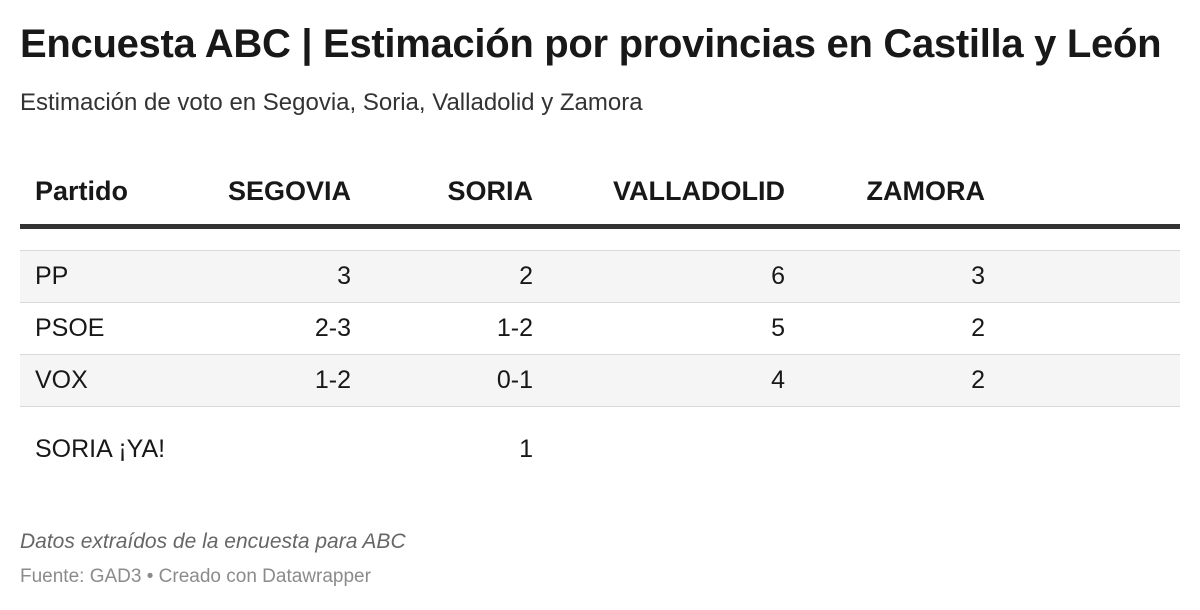 The height and width of the screenshot is (610, 1200). What do you see at coordinates (276, 327) in the screenshot?
I see `value-cell-segovia: 2-3` at bounding box center [276, 327].